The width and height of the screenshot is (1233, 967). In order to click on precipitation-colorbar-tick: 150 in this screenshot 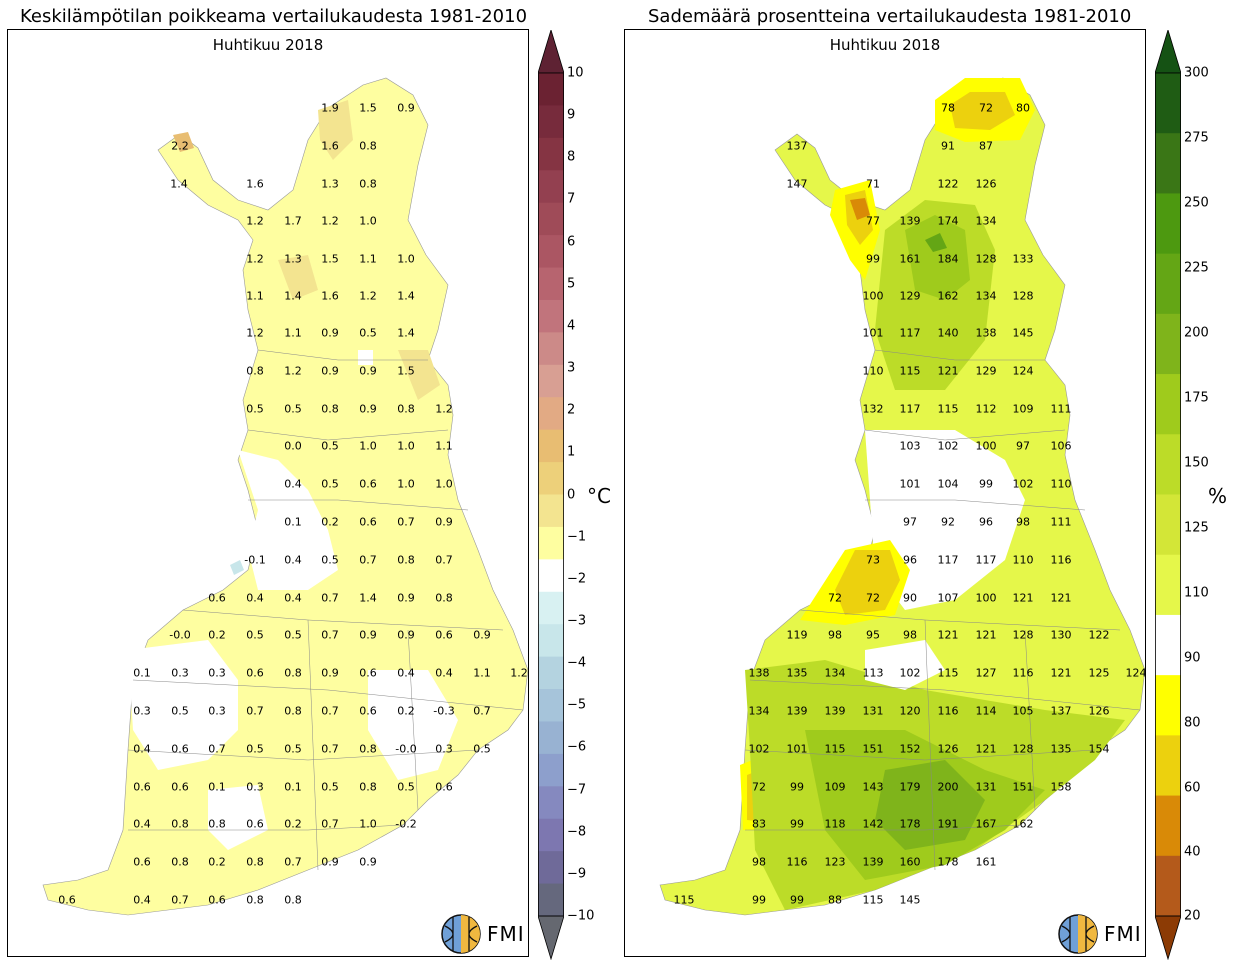, I will do `click(1196, 463)`.